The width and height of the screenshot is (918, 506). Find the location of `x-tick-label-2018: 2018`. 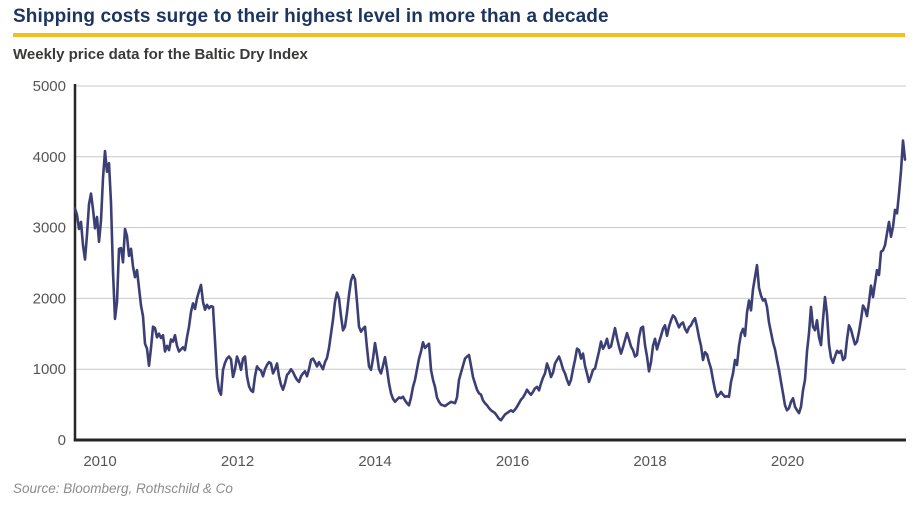

x-tick-label-2018: 2018 is located at coordinates (649, 461).